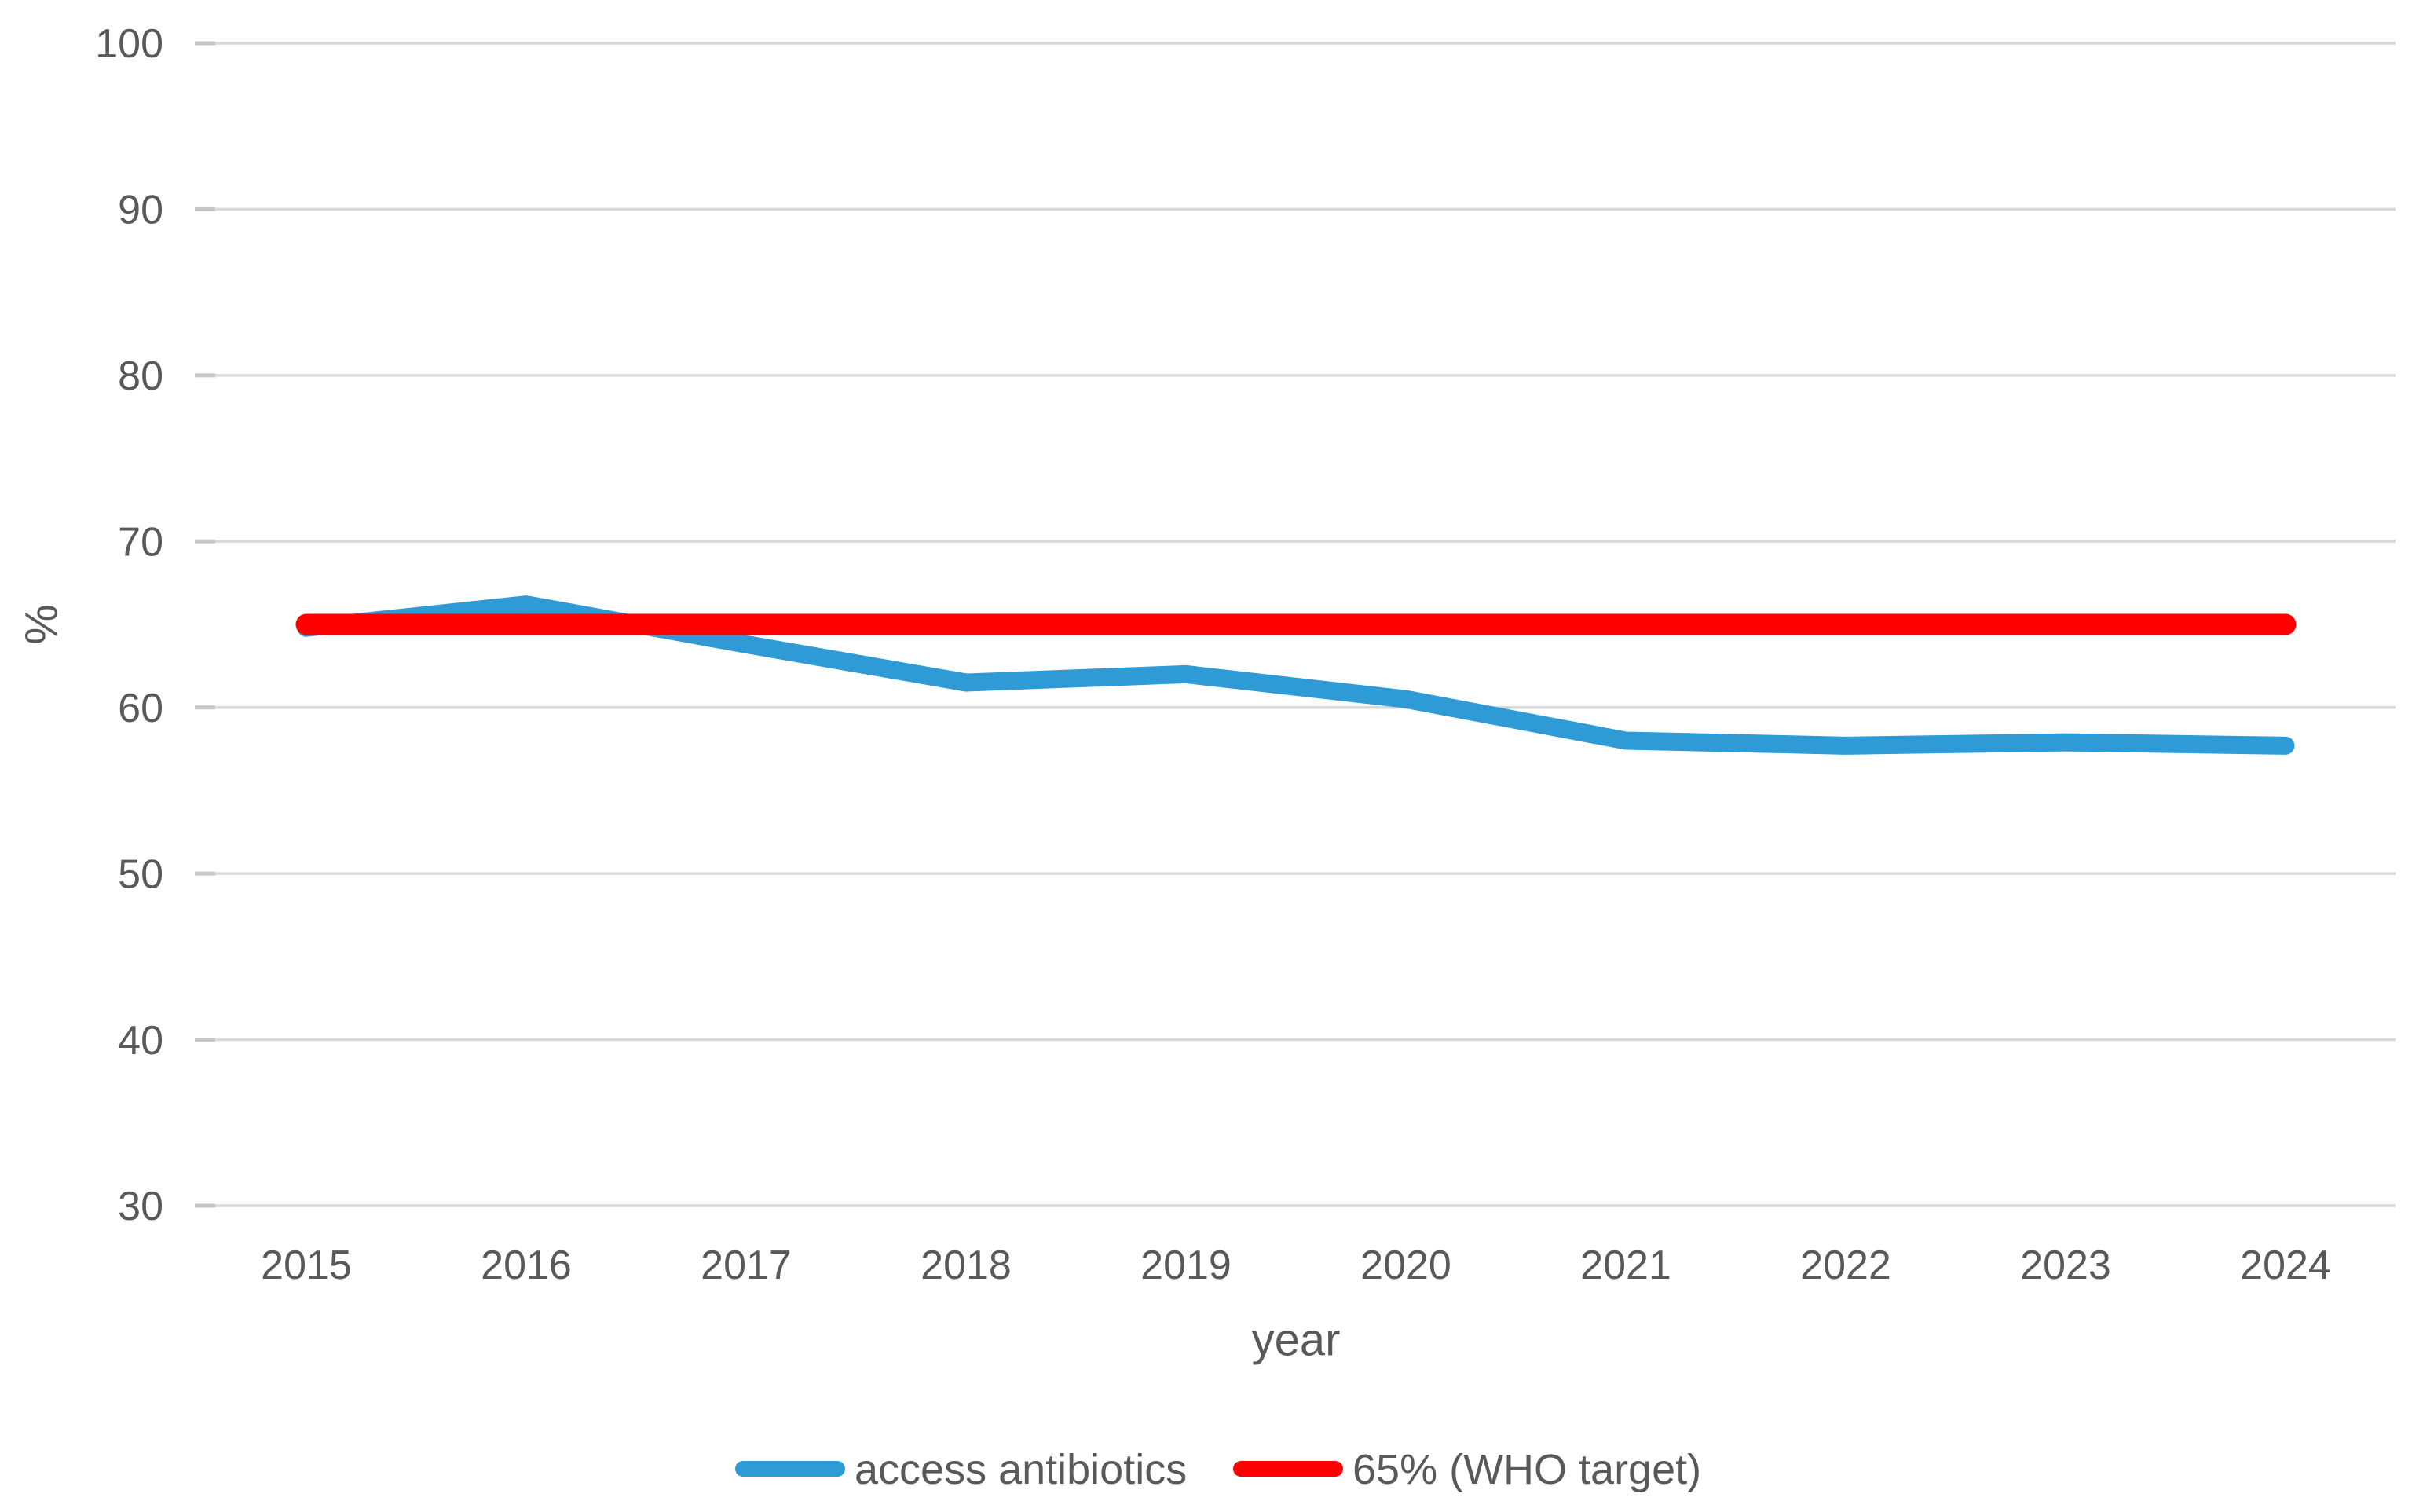 This screenshot has width=2412, height=1512. I want to click on x-tick-label: 2017, so click(746, 1265).